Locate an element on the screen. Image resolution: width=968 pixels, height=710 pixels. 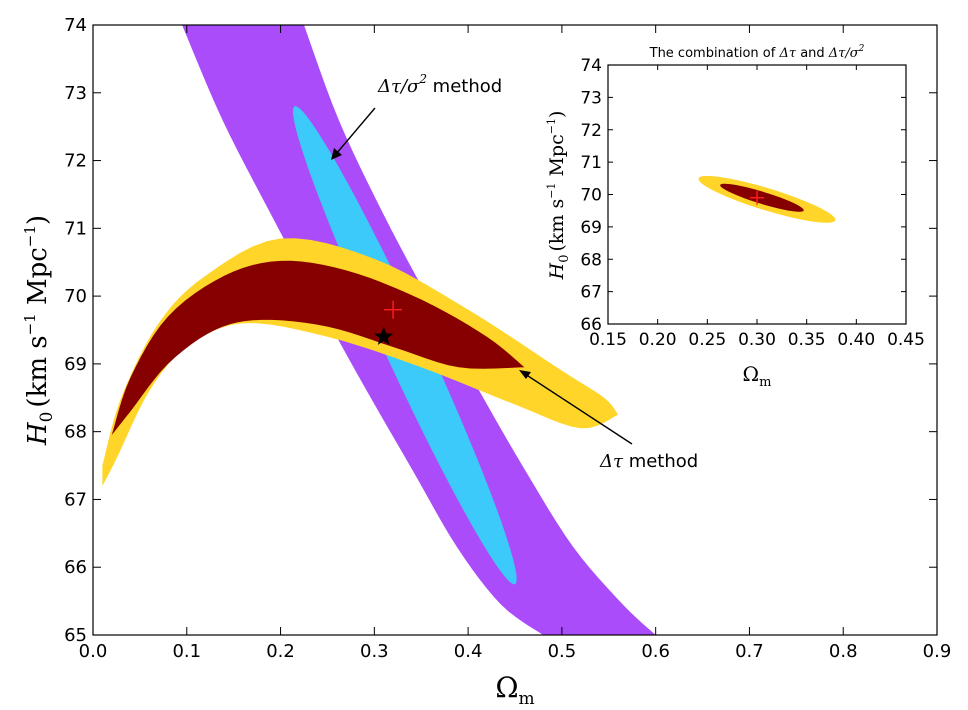
inset-y-label-units-c: ) is located at coordinates (557, 114).